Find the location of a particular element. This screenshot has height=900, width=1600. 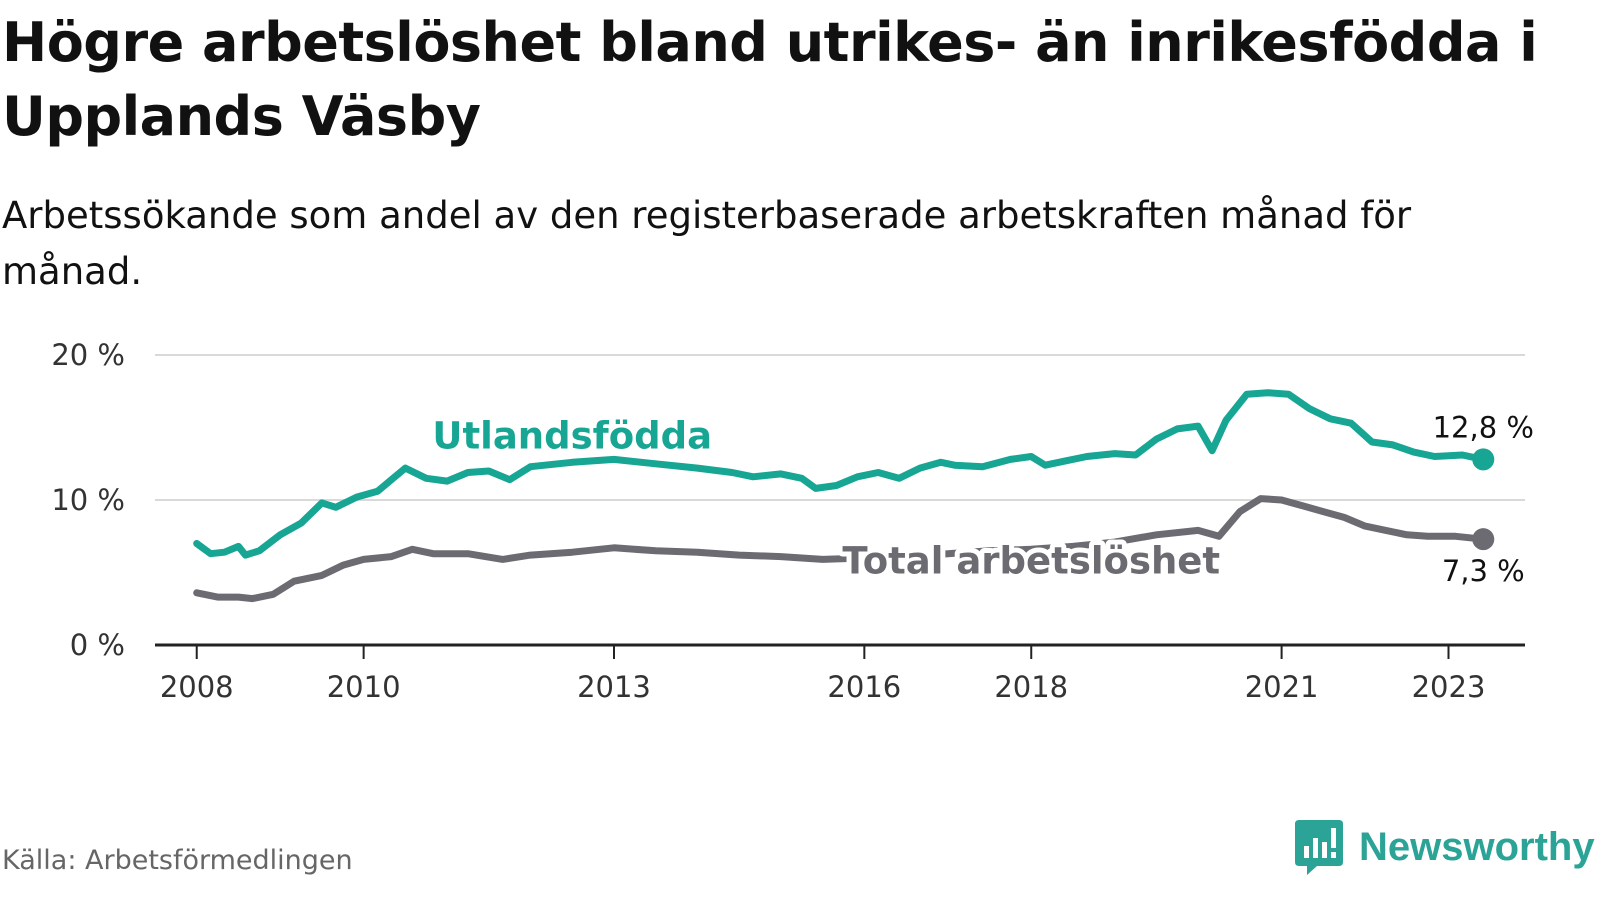

brand-name: Newsworthy is located at coordinates (1477, 846).